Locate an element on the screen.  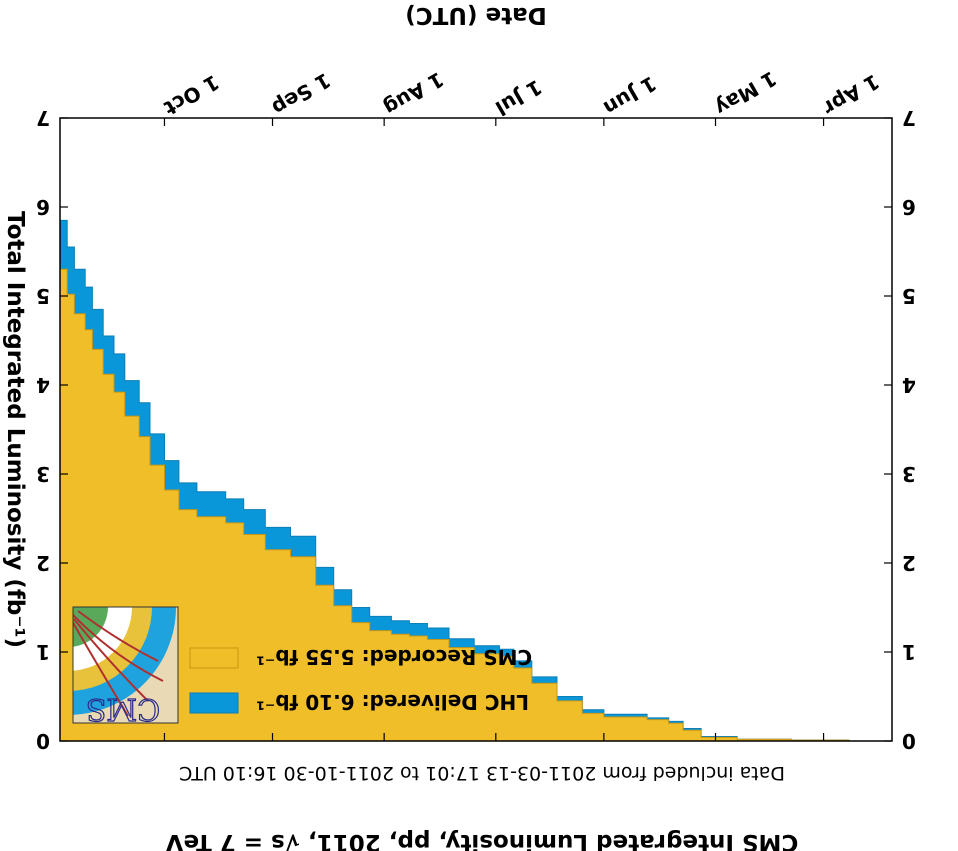
x-tick-label: 1 Apr is located at coordinates (851, 94).